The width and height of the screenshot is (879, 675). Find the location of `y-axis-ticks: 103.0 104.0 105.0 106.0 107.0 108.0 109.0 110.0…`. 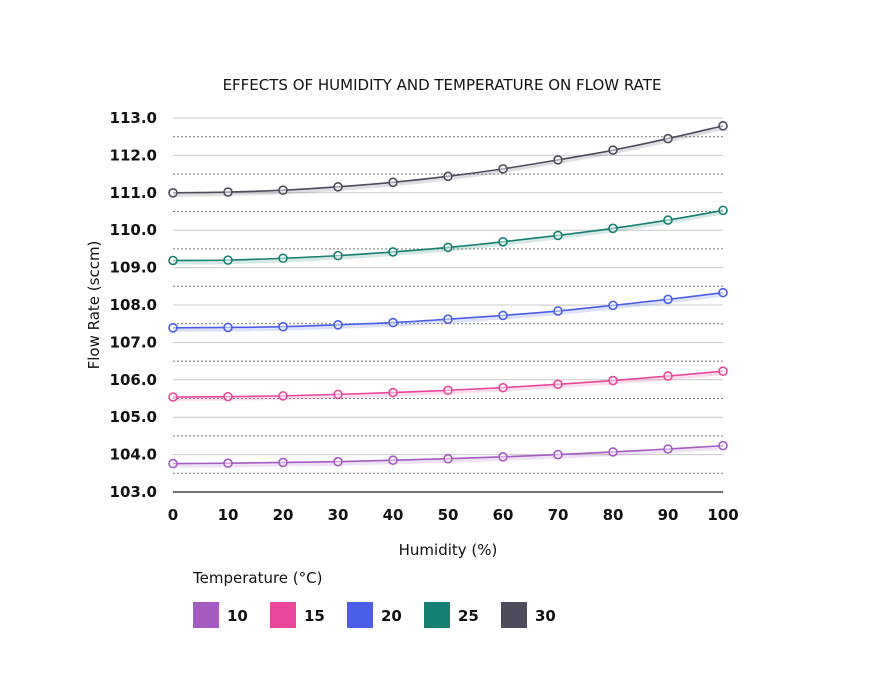

y-axis-ticks: 103.0 104.0 105.0 106.0 107.0 108.0 109.0 110.0… is located at coordinates (133, 305).